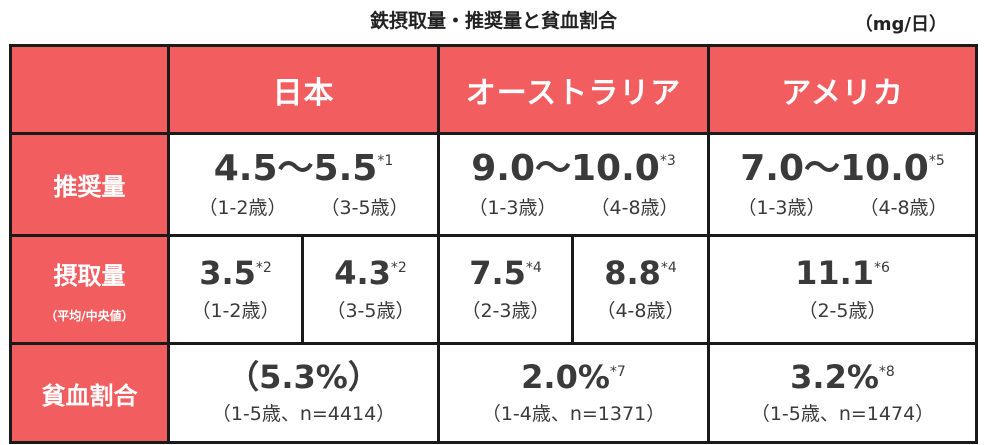  What do you see at coordinates (235, 310) in the screenshot?
I see `intake-japan-1-age: （1-2歳）` at bounding box center [235, 310].